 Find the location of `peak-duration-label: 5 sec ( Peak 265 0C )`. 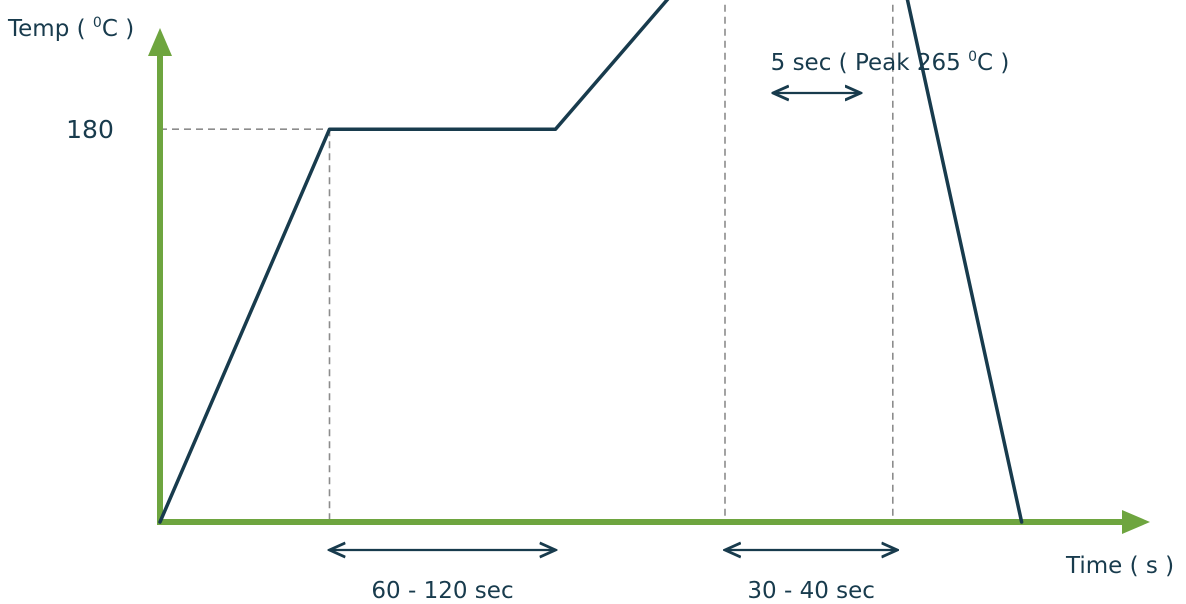

peak-duration-label: 5 sec ( Peak 265 0C ) is located at coordinates (890, 62).